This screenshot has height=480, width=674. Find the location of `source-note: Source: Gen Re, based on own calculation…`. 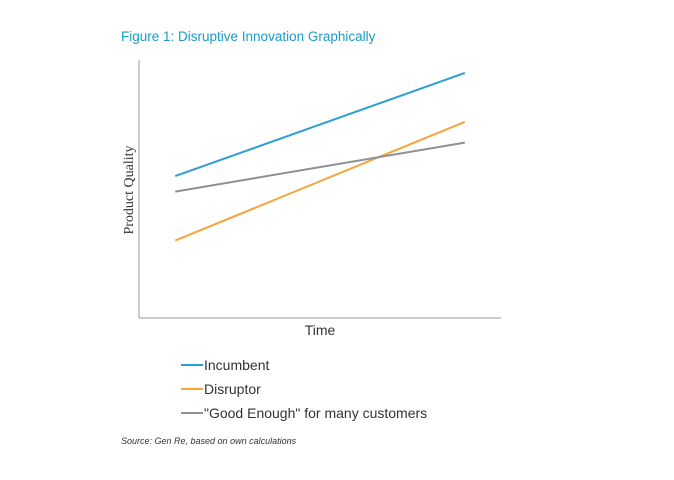

source-note: Source: Gen Re, based on own calculation… is located at coordinates (209, 441).